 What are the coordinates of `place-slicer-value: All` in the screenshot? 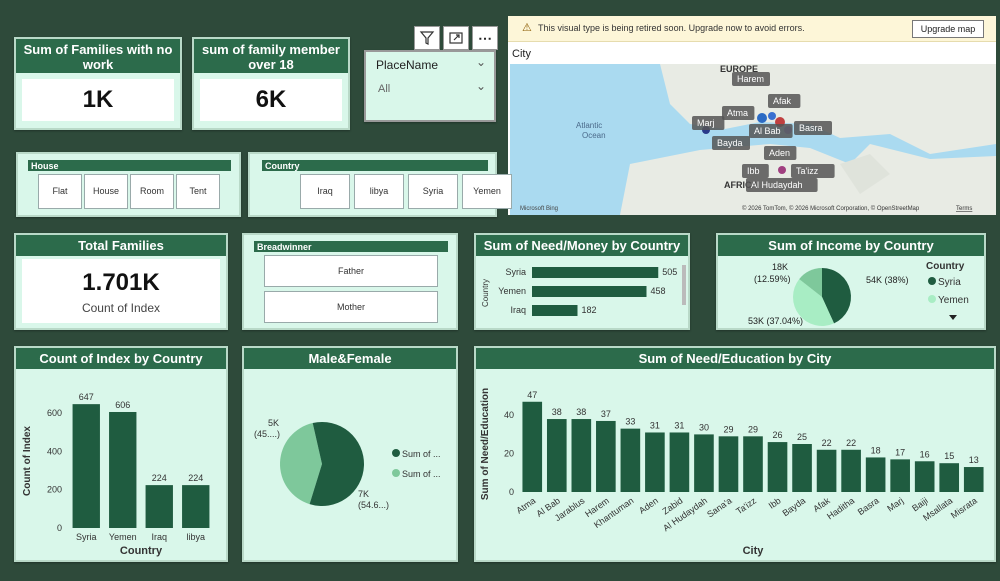 It's located at (384, 89).